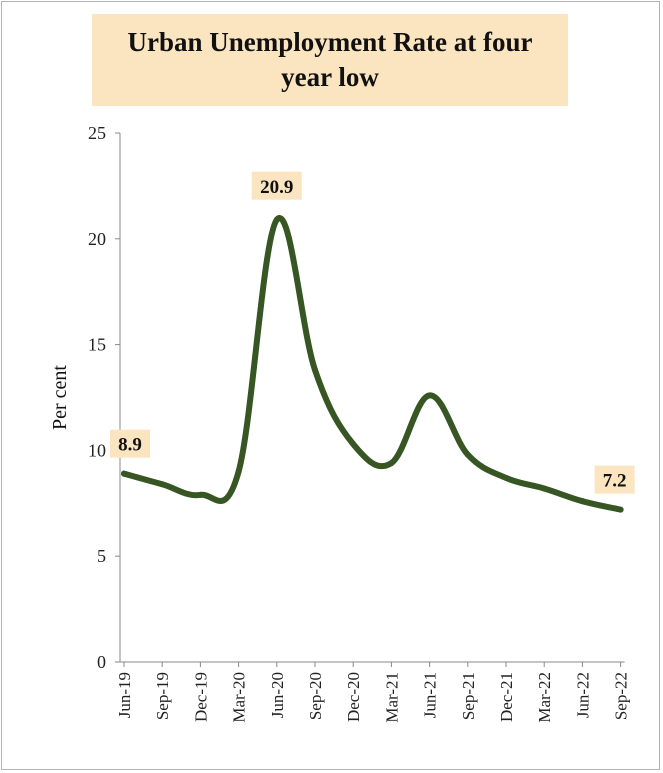 The width and height of the screenshot is (663, 773). I want to click on data-label: 7.2, so click(615, 481).